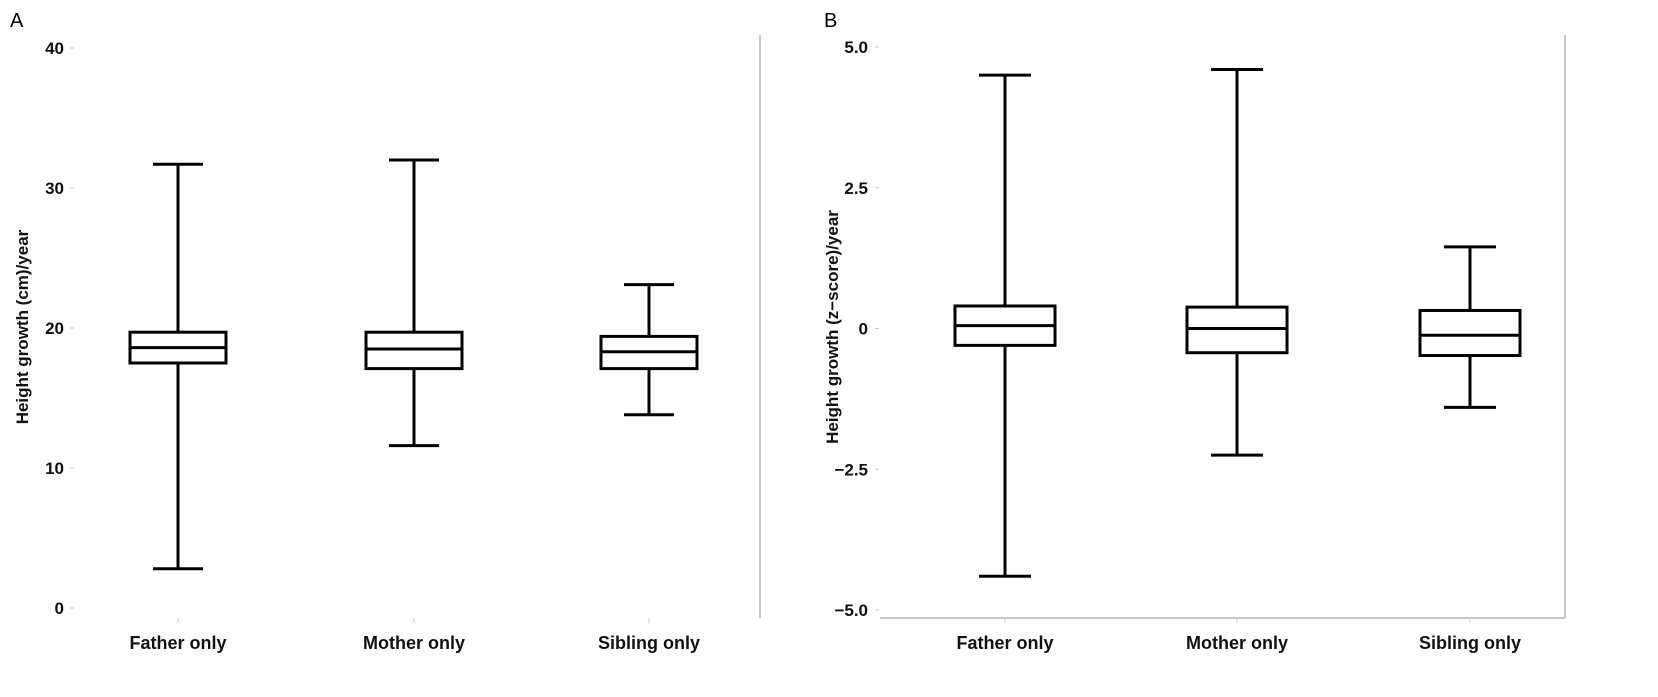  I want to click on iqr-box, so click(1470, 333).